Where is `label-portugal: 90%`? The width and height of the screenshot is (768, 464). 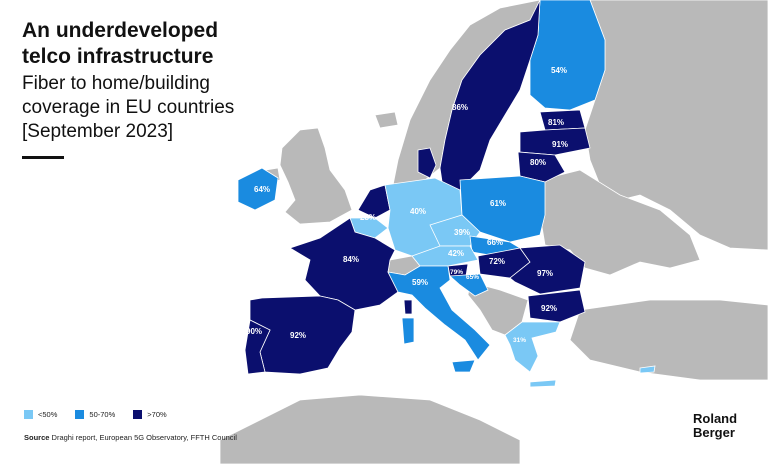 label-portugal: 90% is located at coordinates (254, 331).